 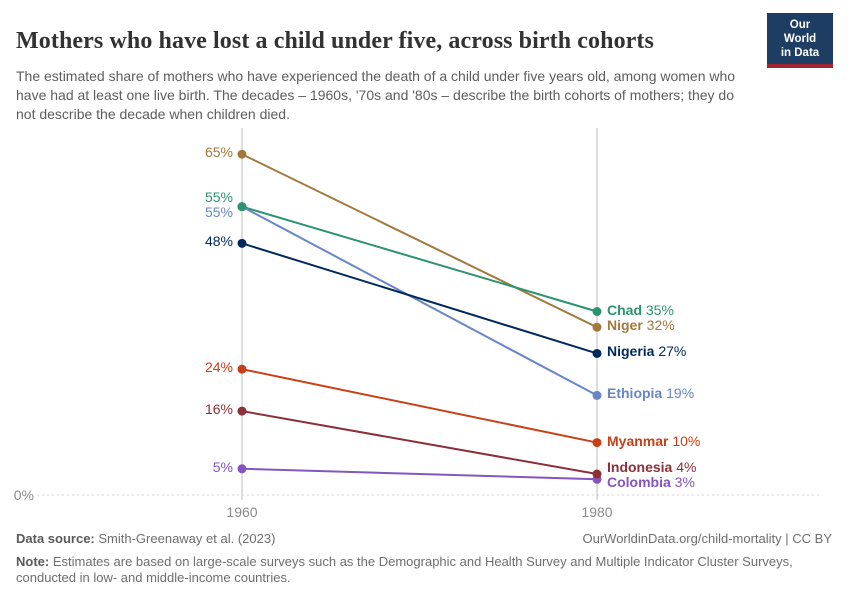 What do you see at coordinates (419, 474) in the screenshot?
I see `series-line-colombia` at bounding box center [419, 474].